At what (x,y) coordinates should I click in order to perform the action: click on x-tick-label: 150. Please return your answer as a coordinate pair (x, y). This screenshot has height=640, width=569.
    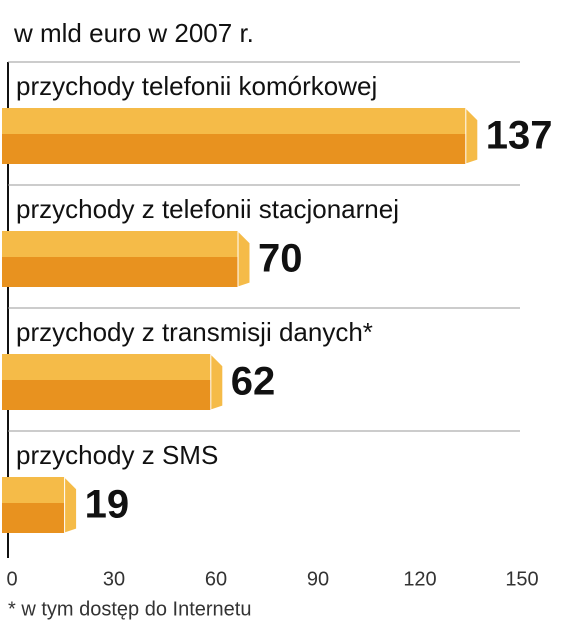
    Looking at the image, I should click on (521, 579).